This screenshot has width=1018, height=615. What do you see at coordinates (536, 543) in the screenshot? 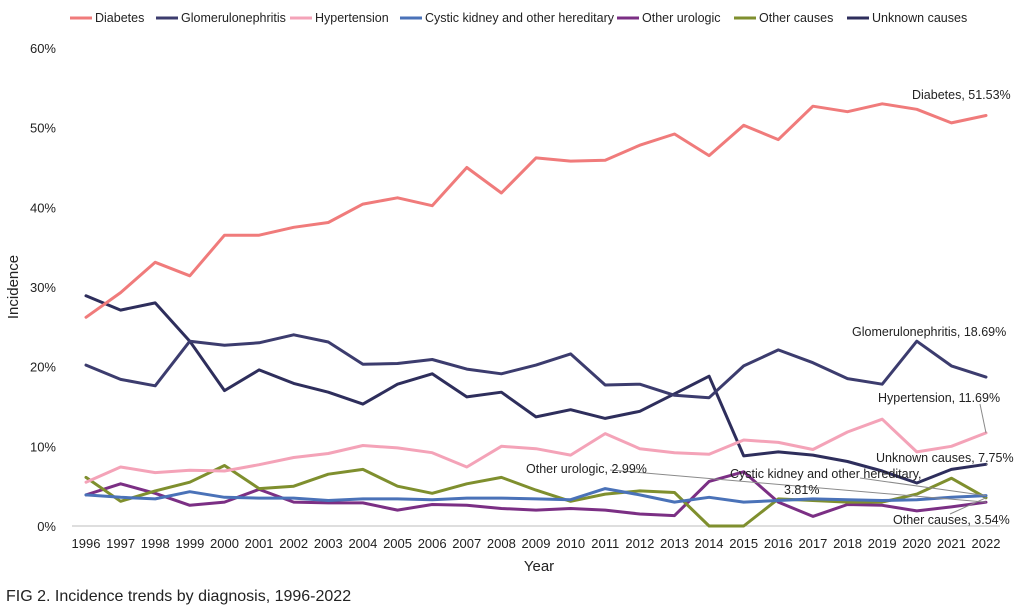
I see `x-tick-label: 2009` at bounding box center [536, 543].